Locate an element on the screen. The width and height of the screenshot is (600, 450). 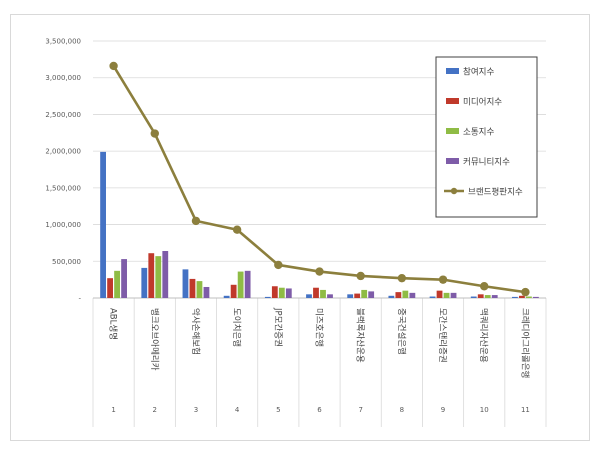
legend-label: 커뮤니티지수 is located at coordinates (486, 162).